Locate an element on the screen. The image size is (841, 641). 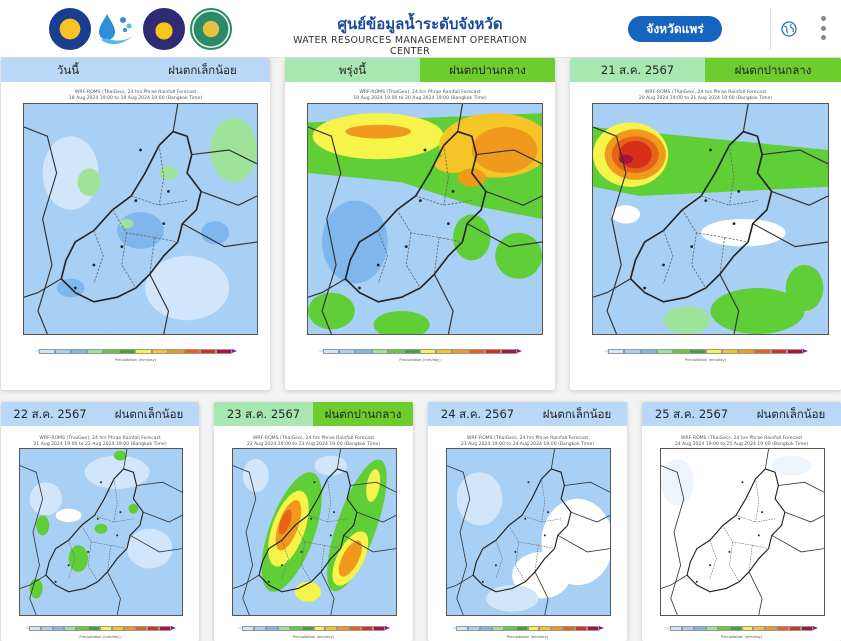
agency-seal-icon is located at coordinates (70, 29).